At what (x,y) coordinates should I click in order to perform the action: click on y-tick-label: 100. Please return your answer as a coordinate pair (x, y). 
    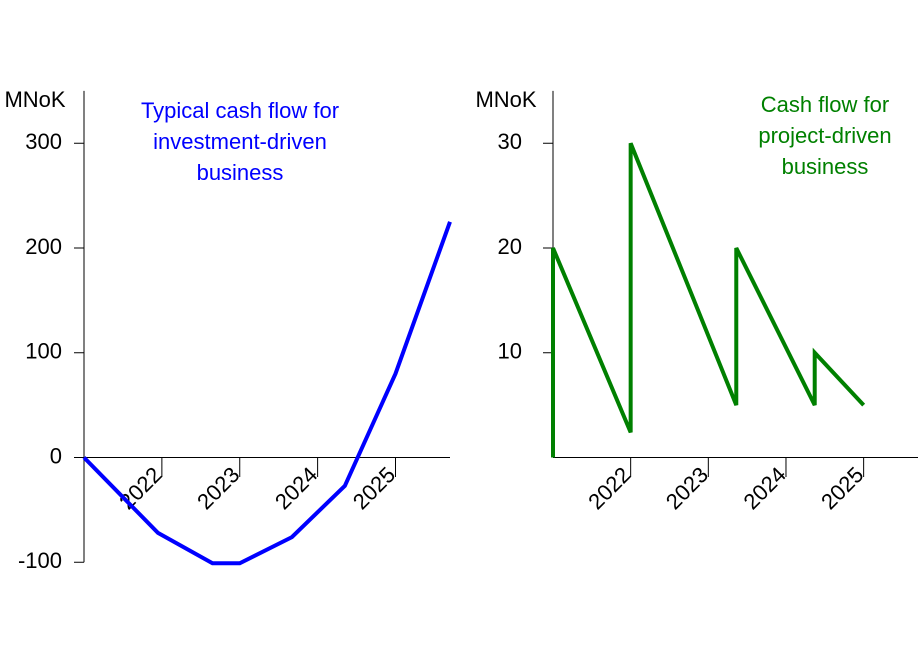
    Looking at the image, I should click on (43, 351).